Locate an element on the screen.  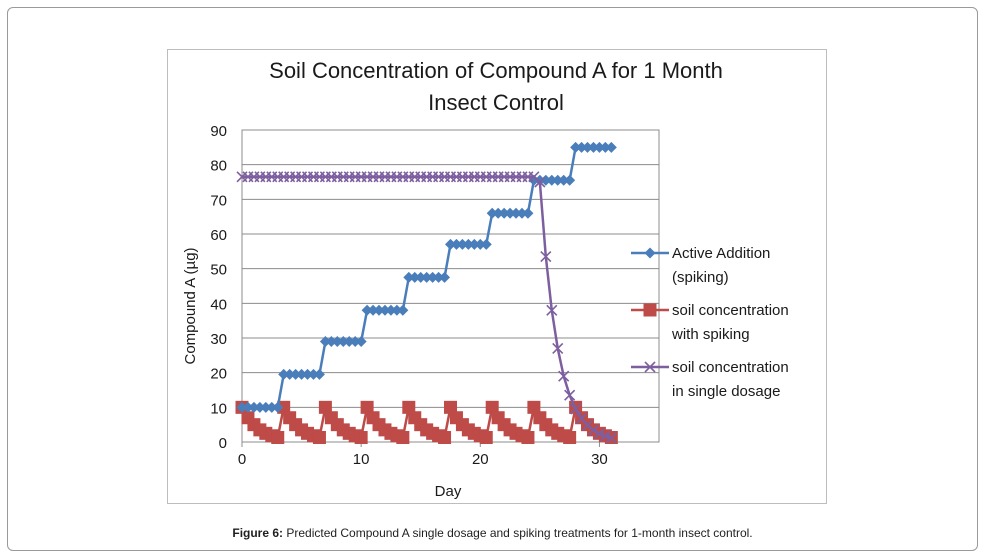
y-tick-label: 60 is located at coordinates (218, 235).